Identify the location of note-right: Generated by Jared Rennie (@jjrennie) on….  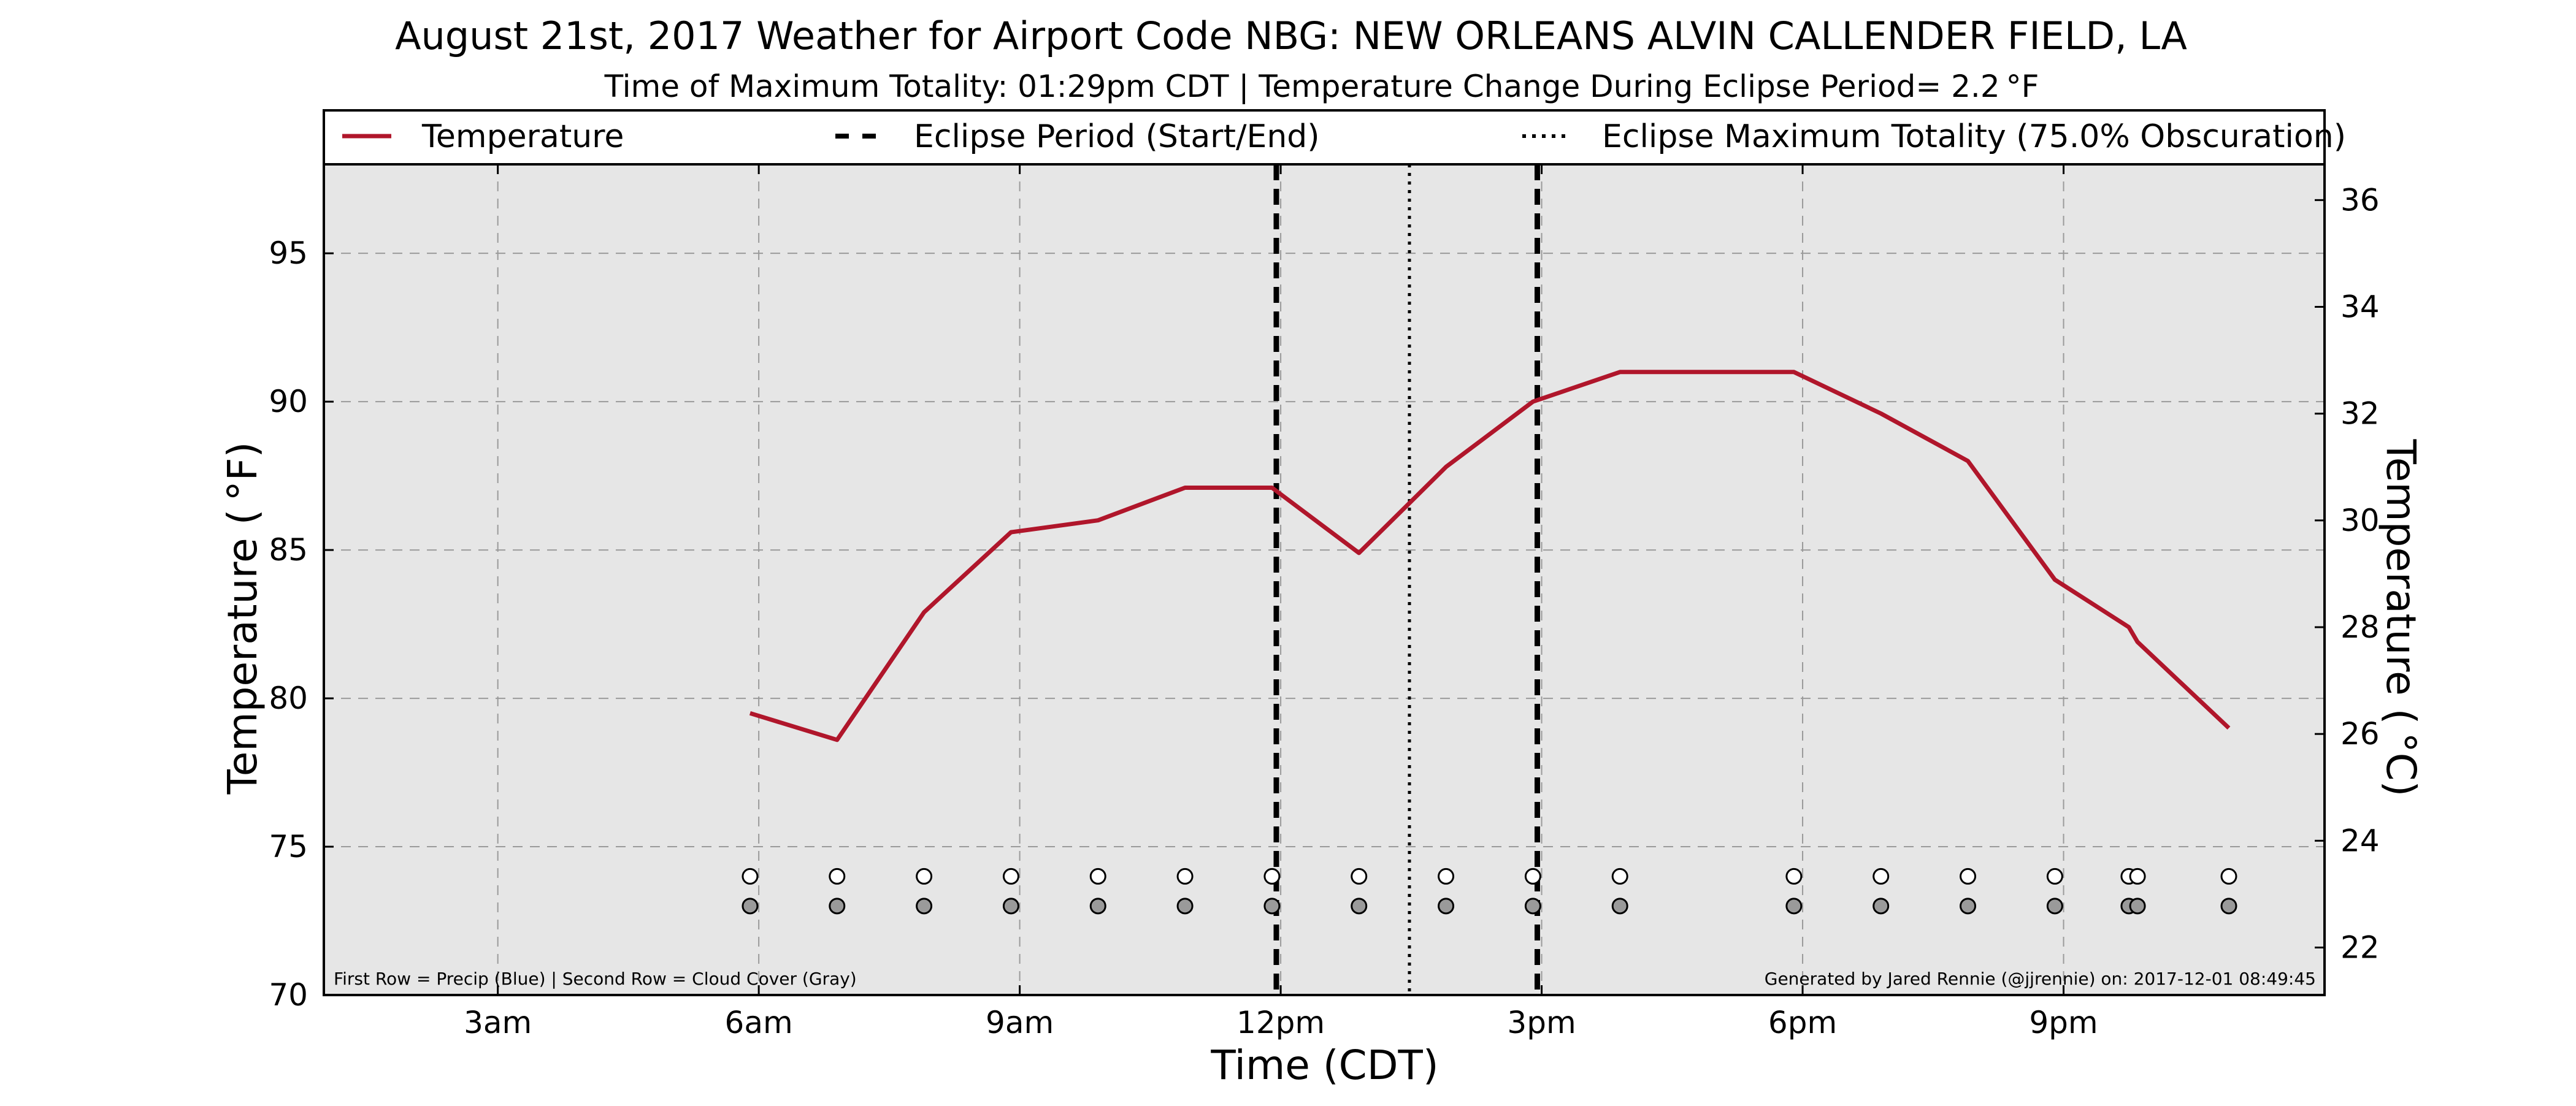
(2040, 979).